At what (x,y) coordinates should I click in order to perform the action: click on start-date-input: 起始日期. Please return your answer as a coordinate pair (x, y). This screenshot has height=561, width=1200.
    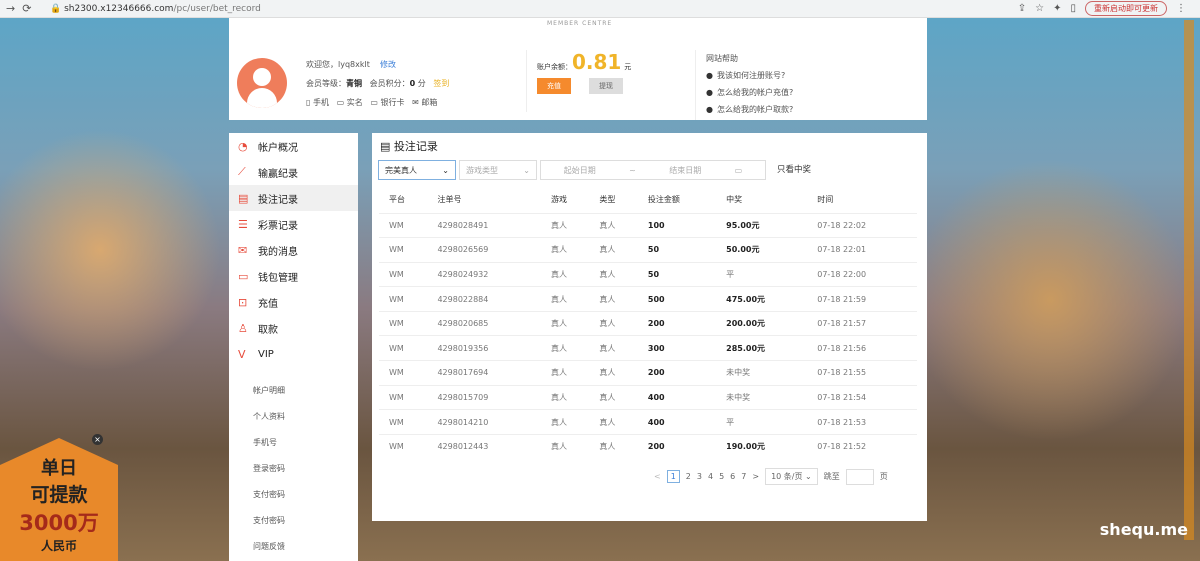
    Looking at the image, I should click on (579, 170).